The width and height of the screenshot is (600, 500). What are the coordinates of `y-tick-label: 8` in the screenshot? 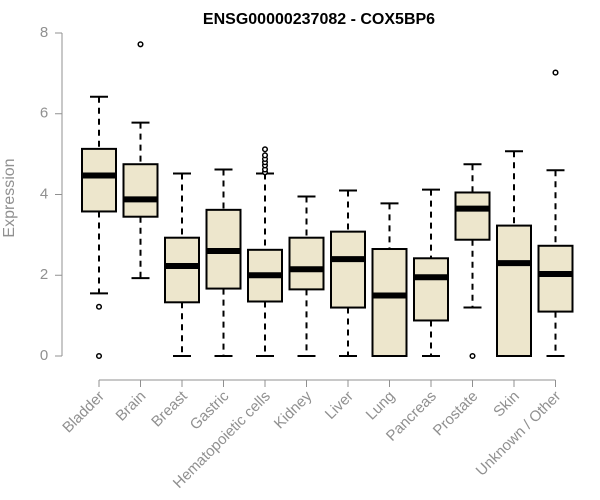 It's located at (44, 32).